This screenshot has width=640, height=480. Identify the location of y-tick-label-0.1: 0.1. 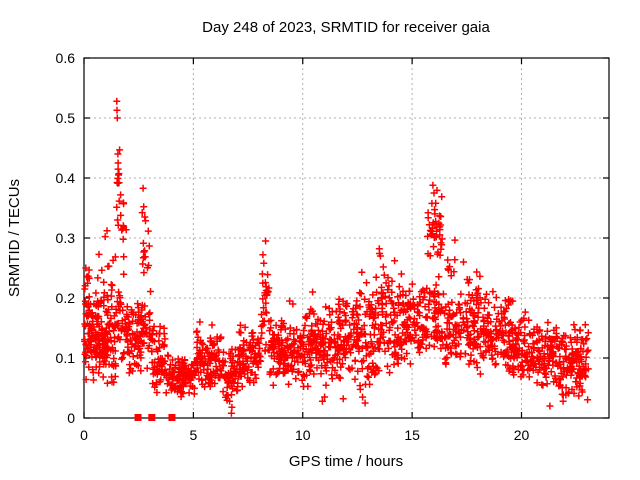
(66, 358).